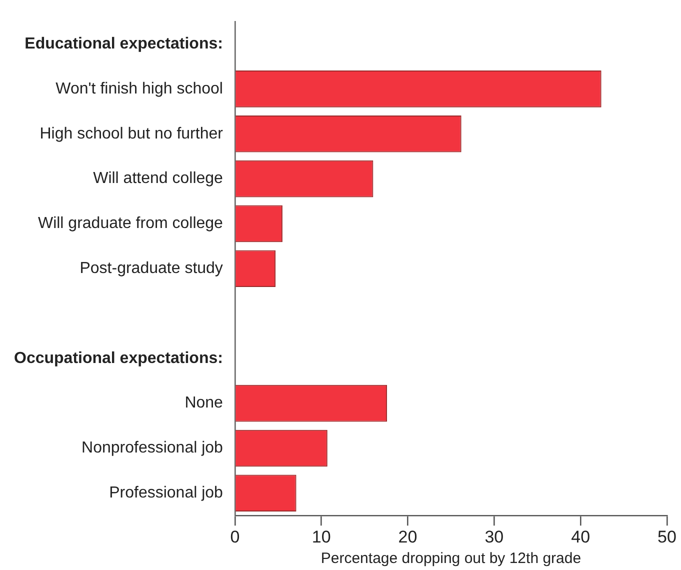 Image resolution: width=681 pixels, height=570 pixels. What do you see at coordinates (139, 89) in the screenshot?
I see `y-tick-label: Won't finish high school` at bounding box center [139, 89].